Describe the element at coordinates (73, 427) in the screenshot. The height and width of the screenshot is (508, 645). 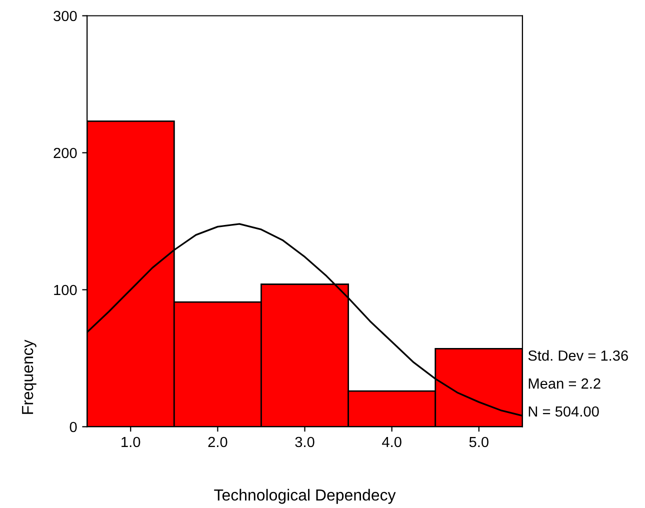
I see `y-tick-label: 0` at that location.